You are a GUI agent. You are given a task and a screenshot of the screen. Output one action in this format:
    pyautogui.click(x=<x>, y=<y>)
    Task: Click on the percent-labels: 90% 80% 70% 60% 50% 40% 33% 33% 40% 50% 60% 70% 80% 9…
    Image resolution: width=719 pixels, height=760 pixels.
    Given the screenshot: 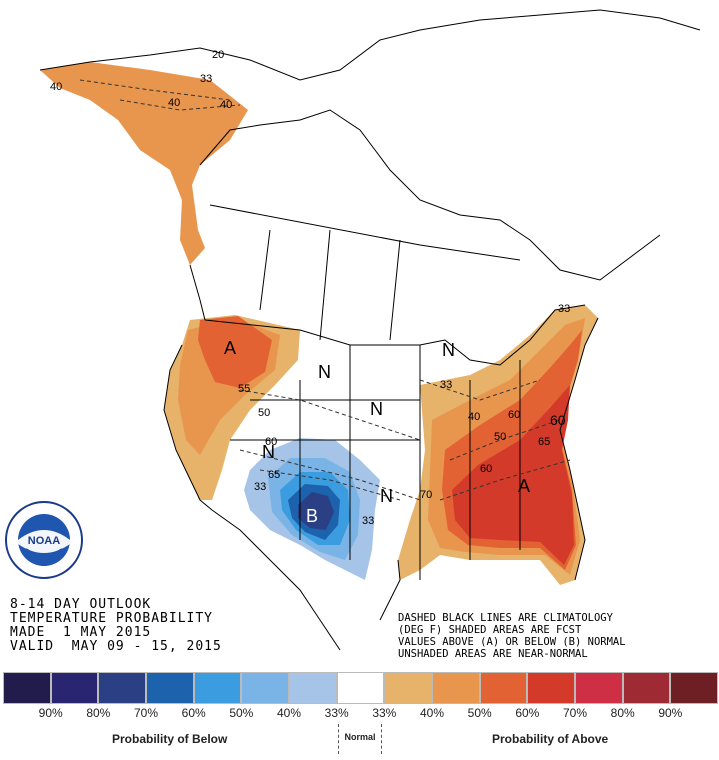 What is the action you would take?
    pyautogui.click(x=360, y=714)
    